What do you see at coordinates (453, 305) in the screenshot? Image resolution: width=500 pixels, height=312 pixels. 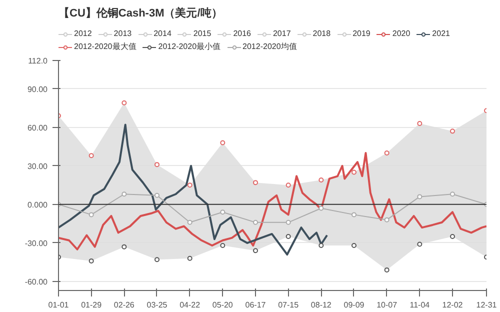 I see `x-tick-label: 12-02` at bounding box center [453, 305].